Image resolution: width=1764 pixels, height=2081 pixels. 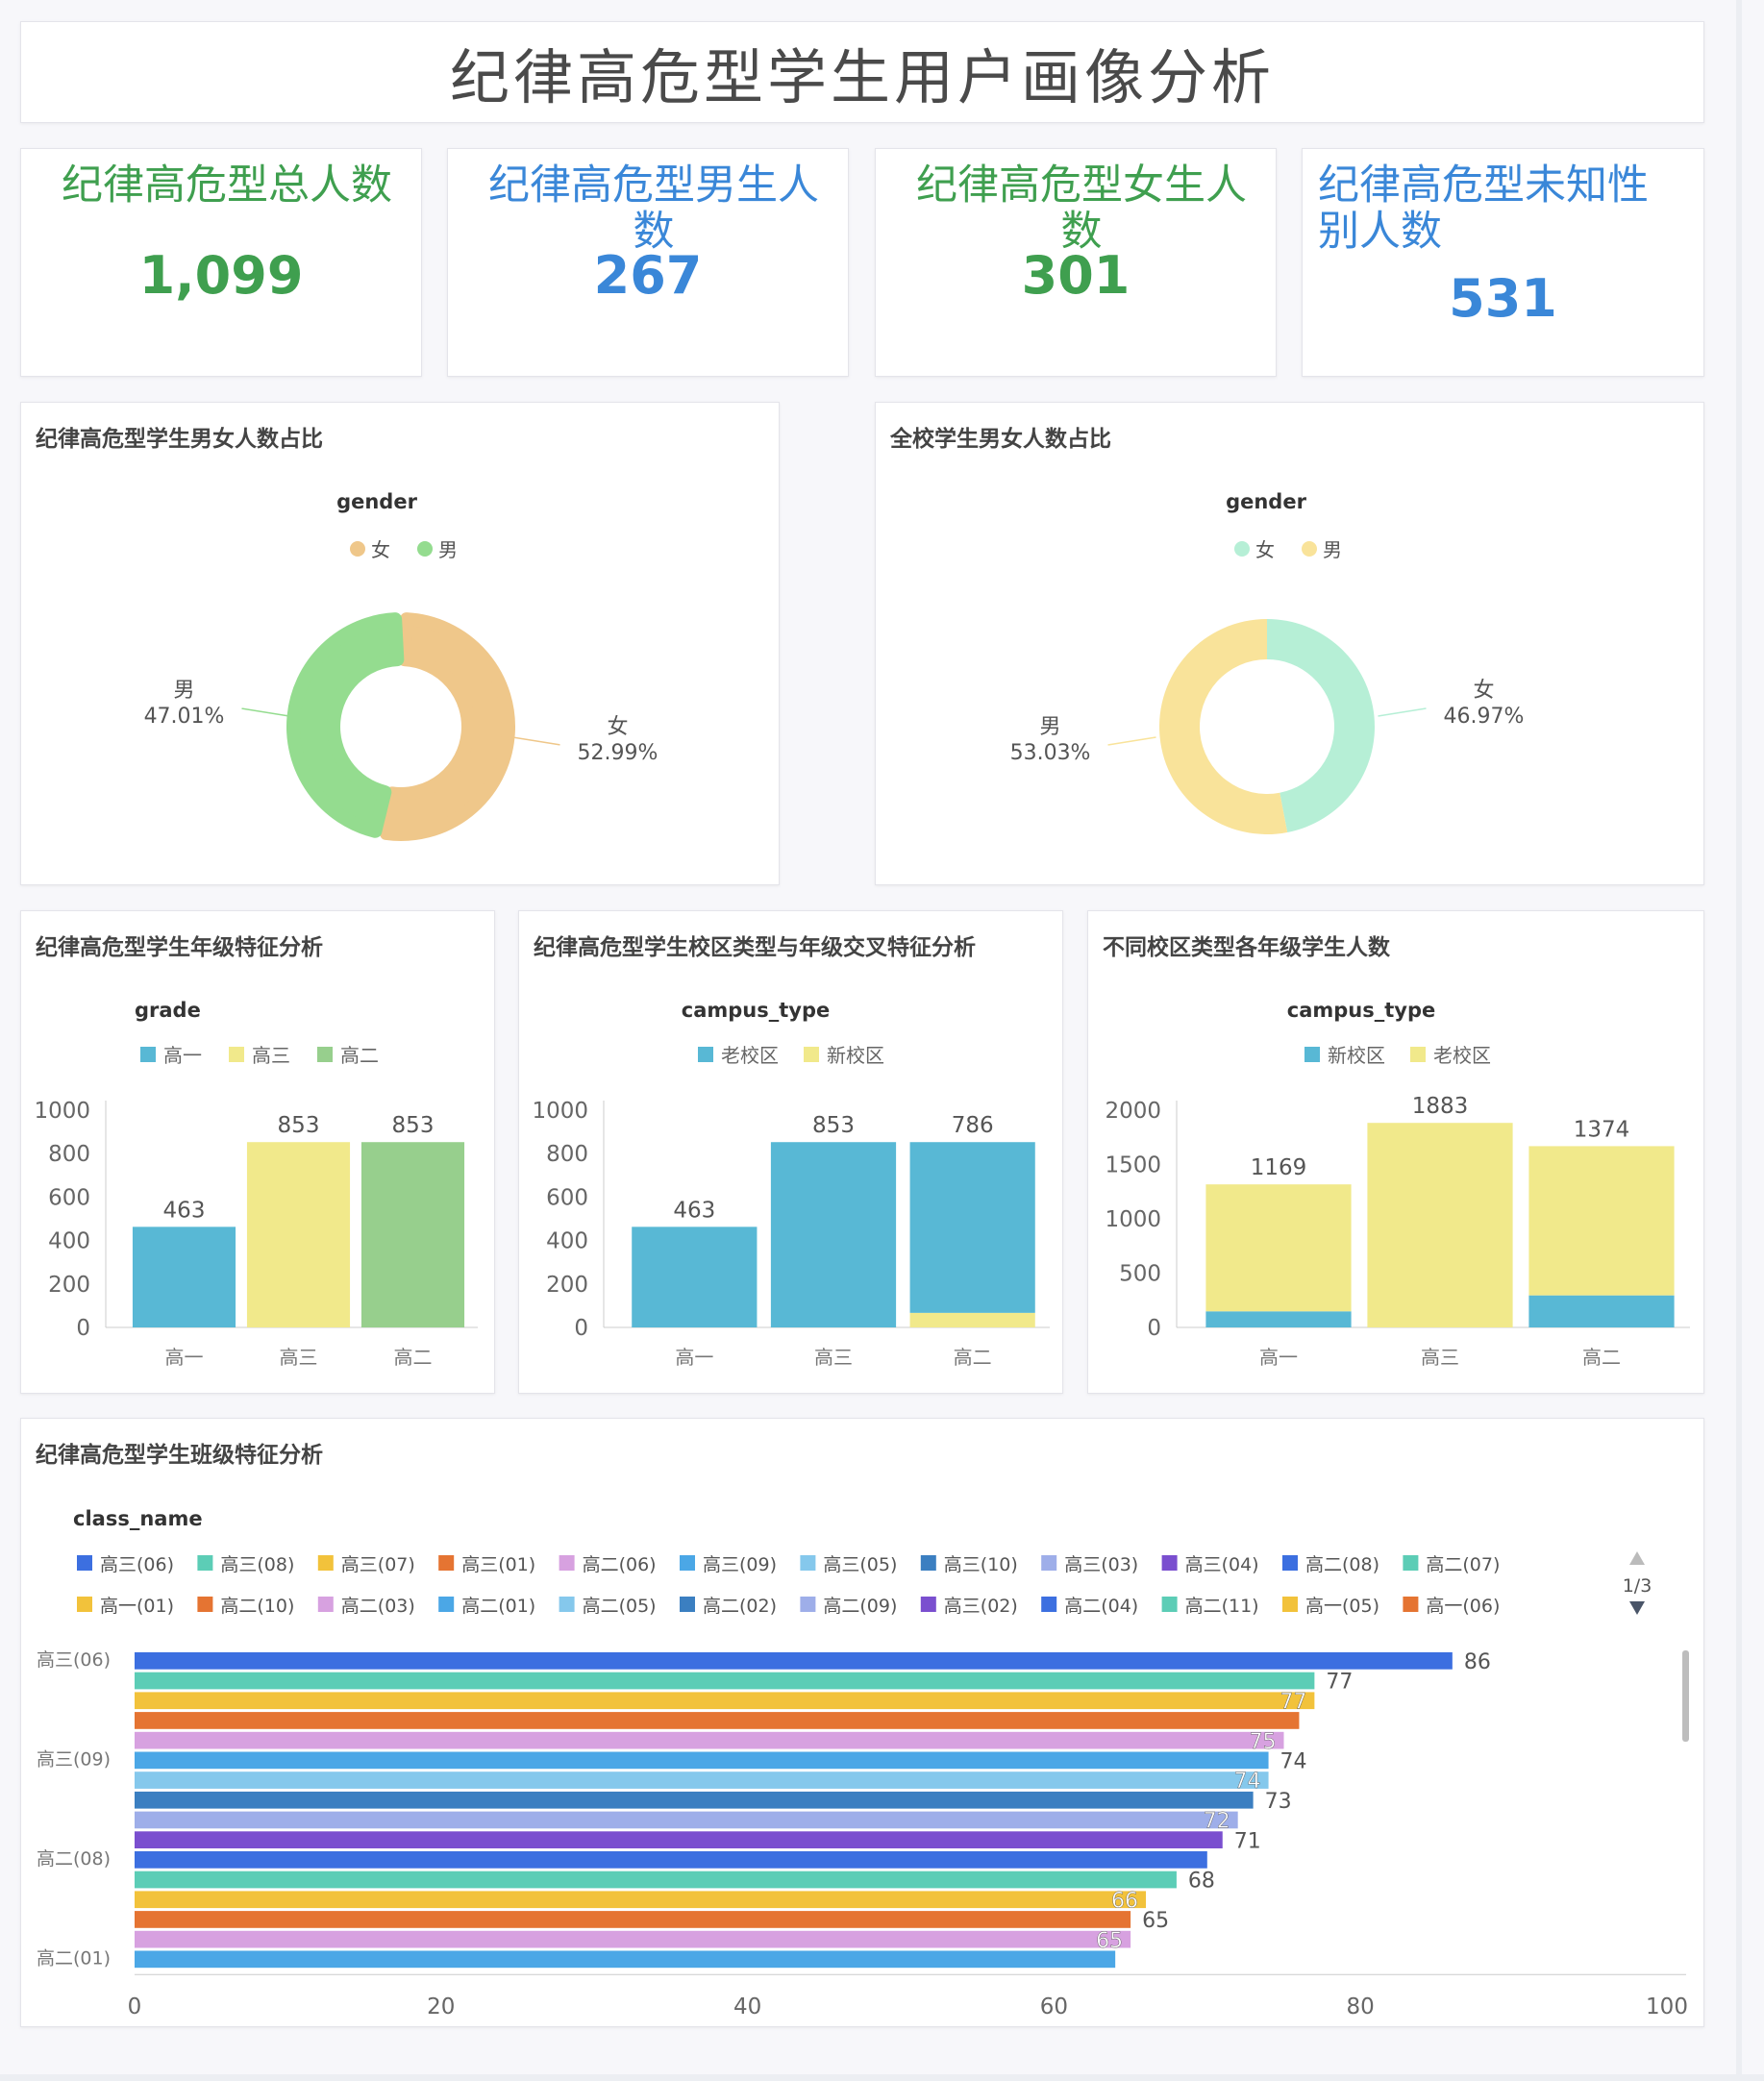 I want to click on y-tick-label: 200, so click(x=567, y=1285).